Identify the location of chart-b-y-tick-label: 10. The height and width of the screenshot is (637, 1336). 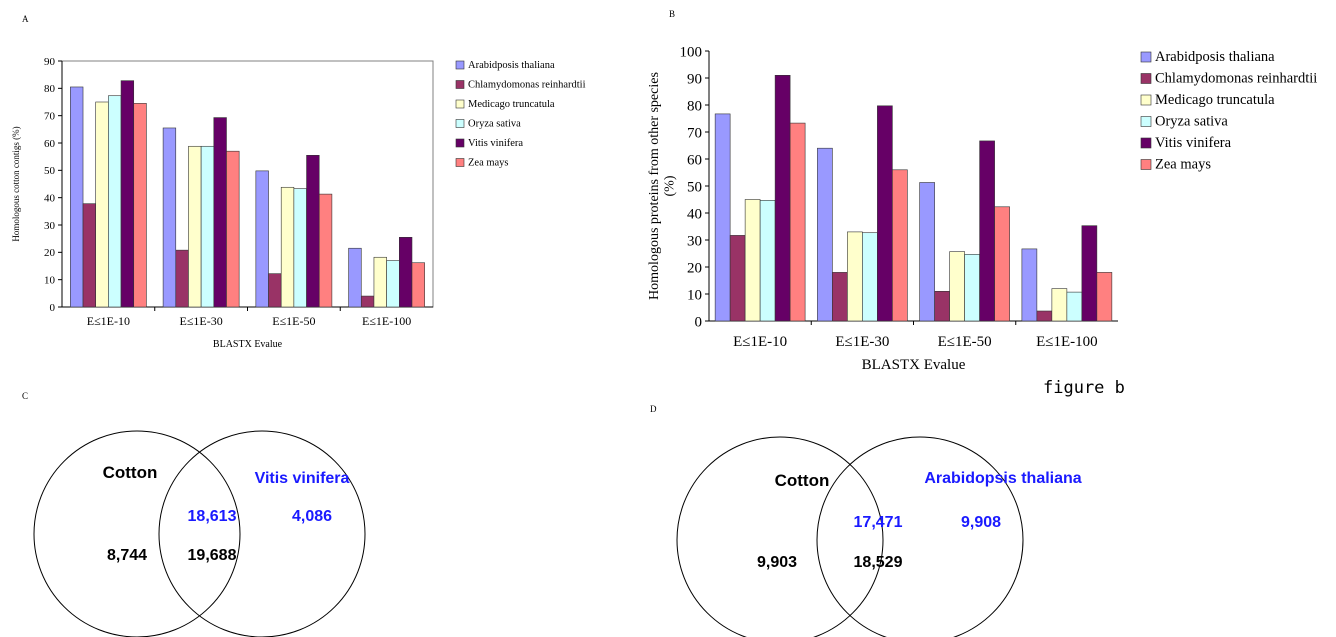
(694, 295).